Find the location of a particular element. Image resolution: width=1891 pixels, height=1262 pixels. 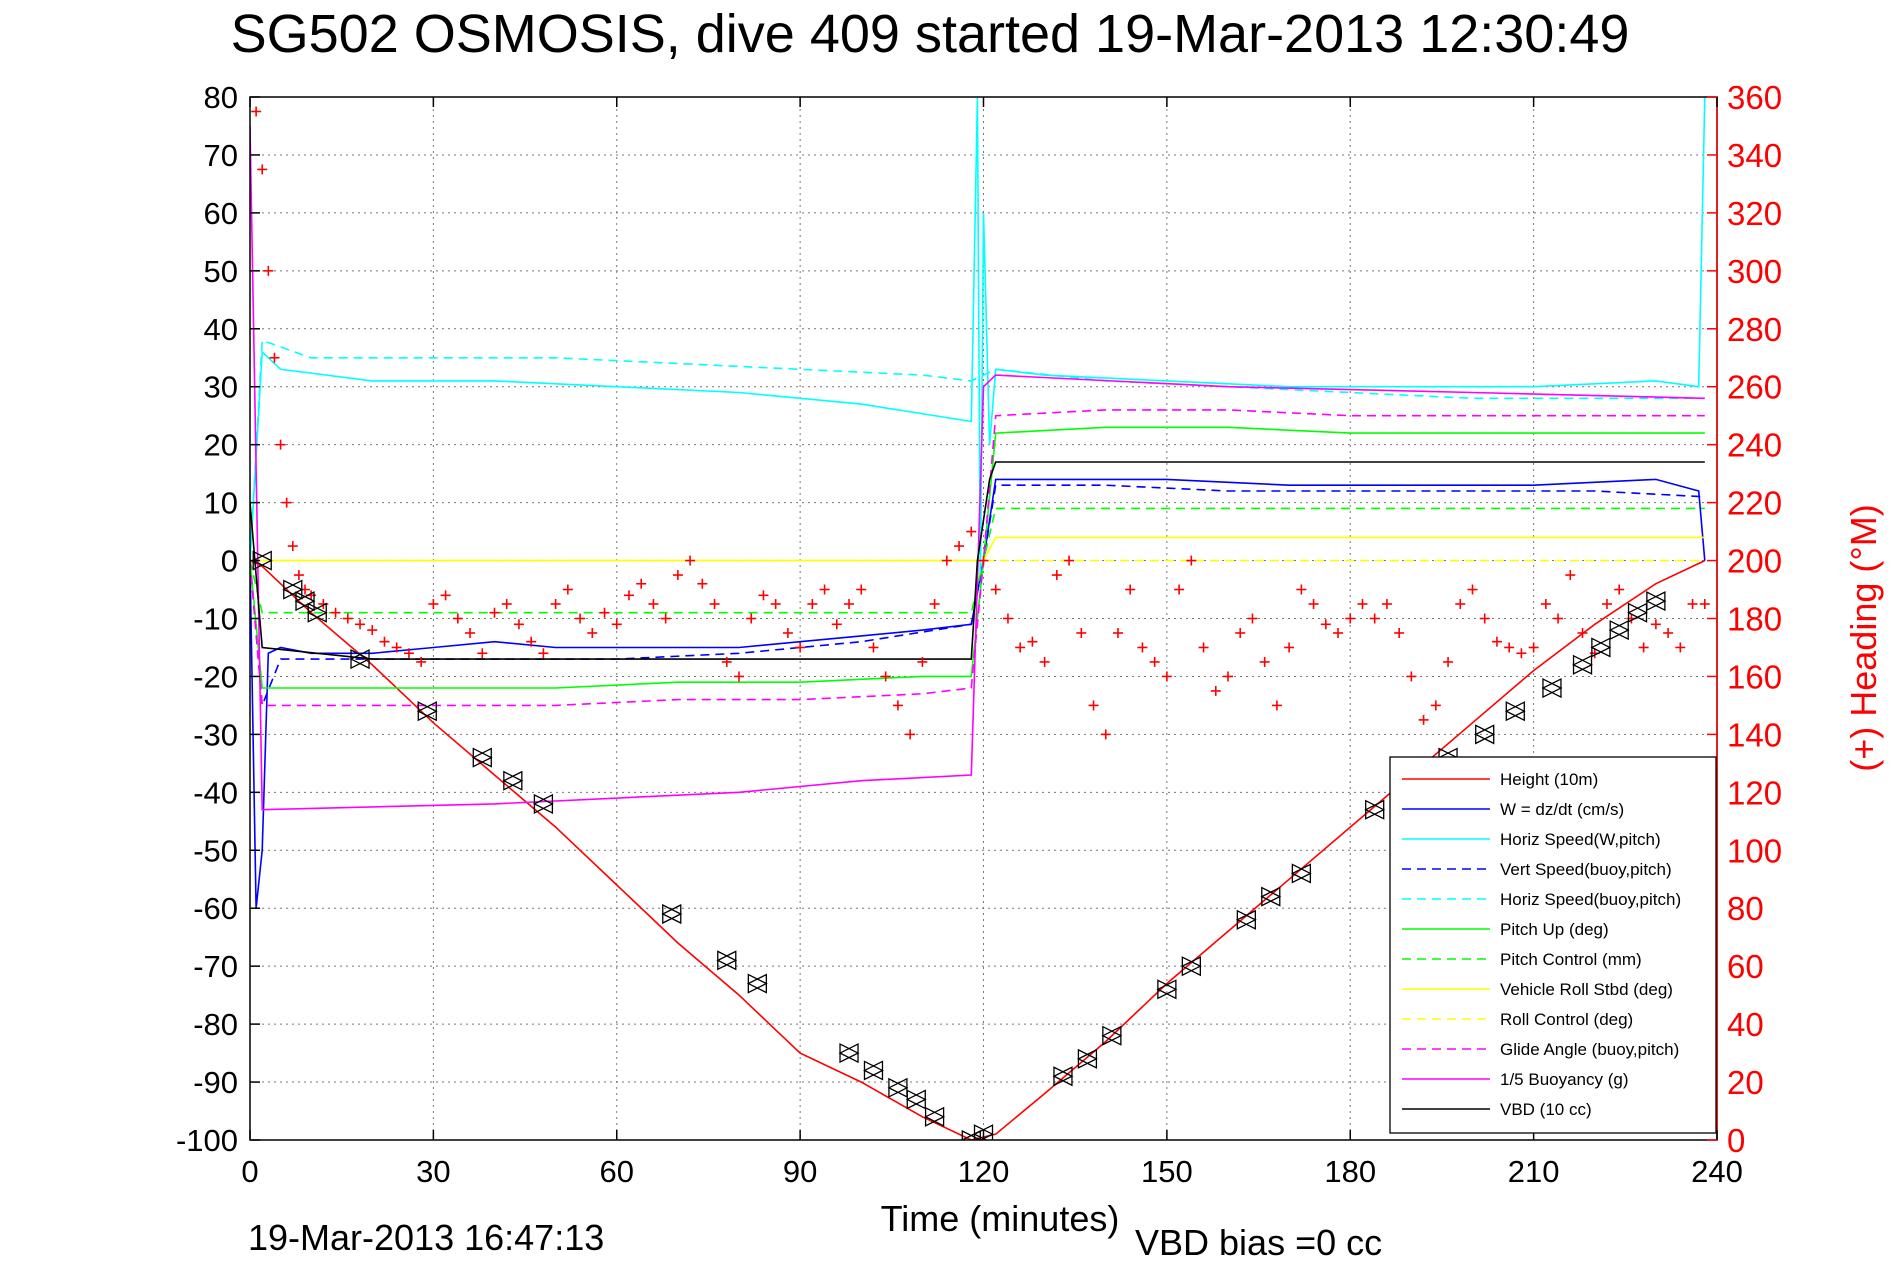

legend-label-8: Roll Control (deg) is located at coordinates (1566, 1019).